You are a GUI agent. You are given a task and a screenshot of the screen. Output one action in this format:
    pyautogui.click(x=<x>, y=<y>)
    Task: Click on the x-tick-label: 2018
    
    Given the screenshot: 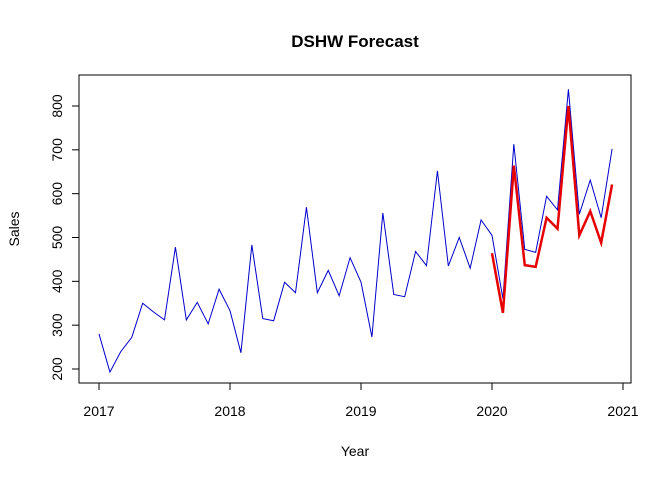 What is the action you would take?
    pyautogui.click(x=229, y=411)
    